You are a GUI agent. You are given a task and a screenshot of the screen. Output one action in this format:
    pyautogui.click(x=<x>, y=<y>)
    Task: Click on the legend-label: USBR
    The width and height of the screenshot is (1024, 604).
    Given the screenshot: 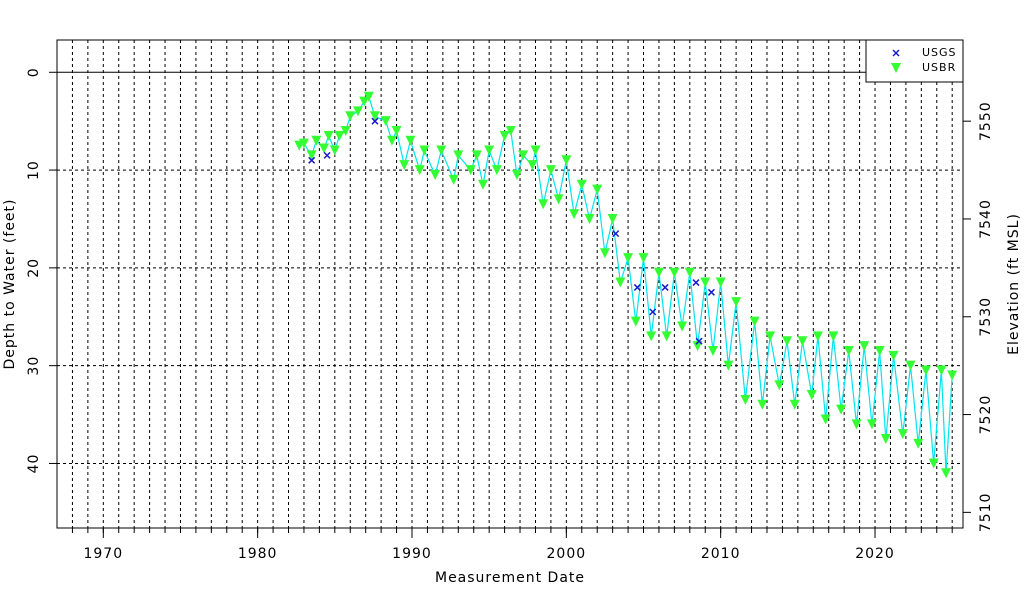 What is the action you would take?
    pyautogui.click(x=939, y=67)
    